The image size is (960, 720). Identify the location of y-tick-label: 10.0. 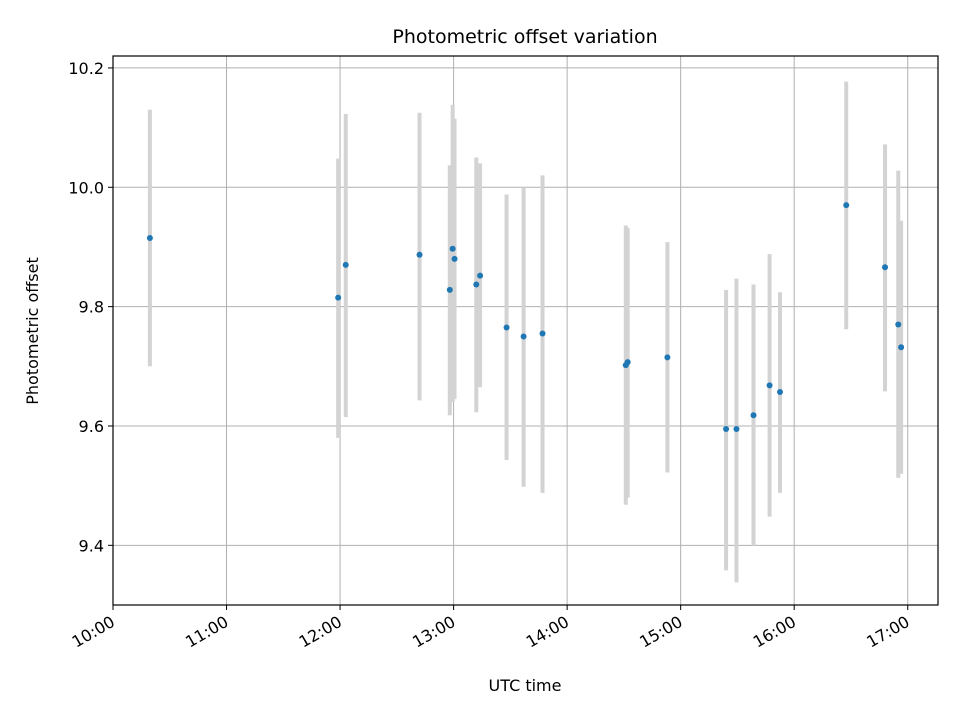
(86, 187).